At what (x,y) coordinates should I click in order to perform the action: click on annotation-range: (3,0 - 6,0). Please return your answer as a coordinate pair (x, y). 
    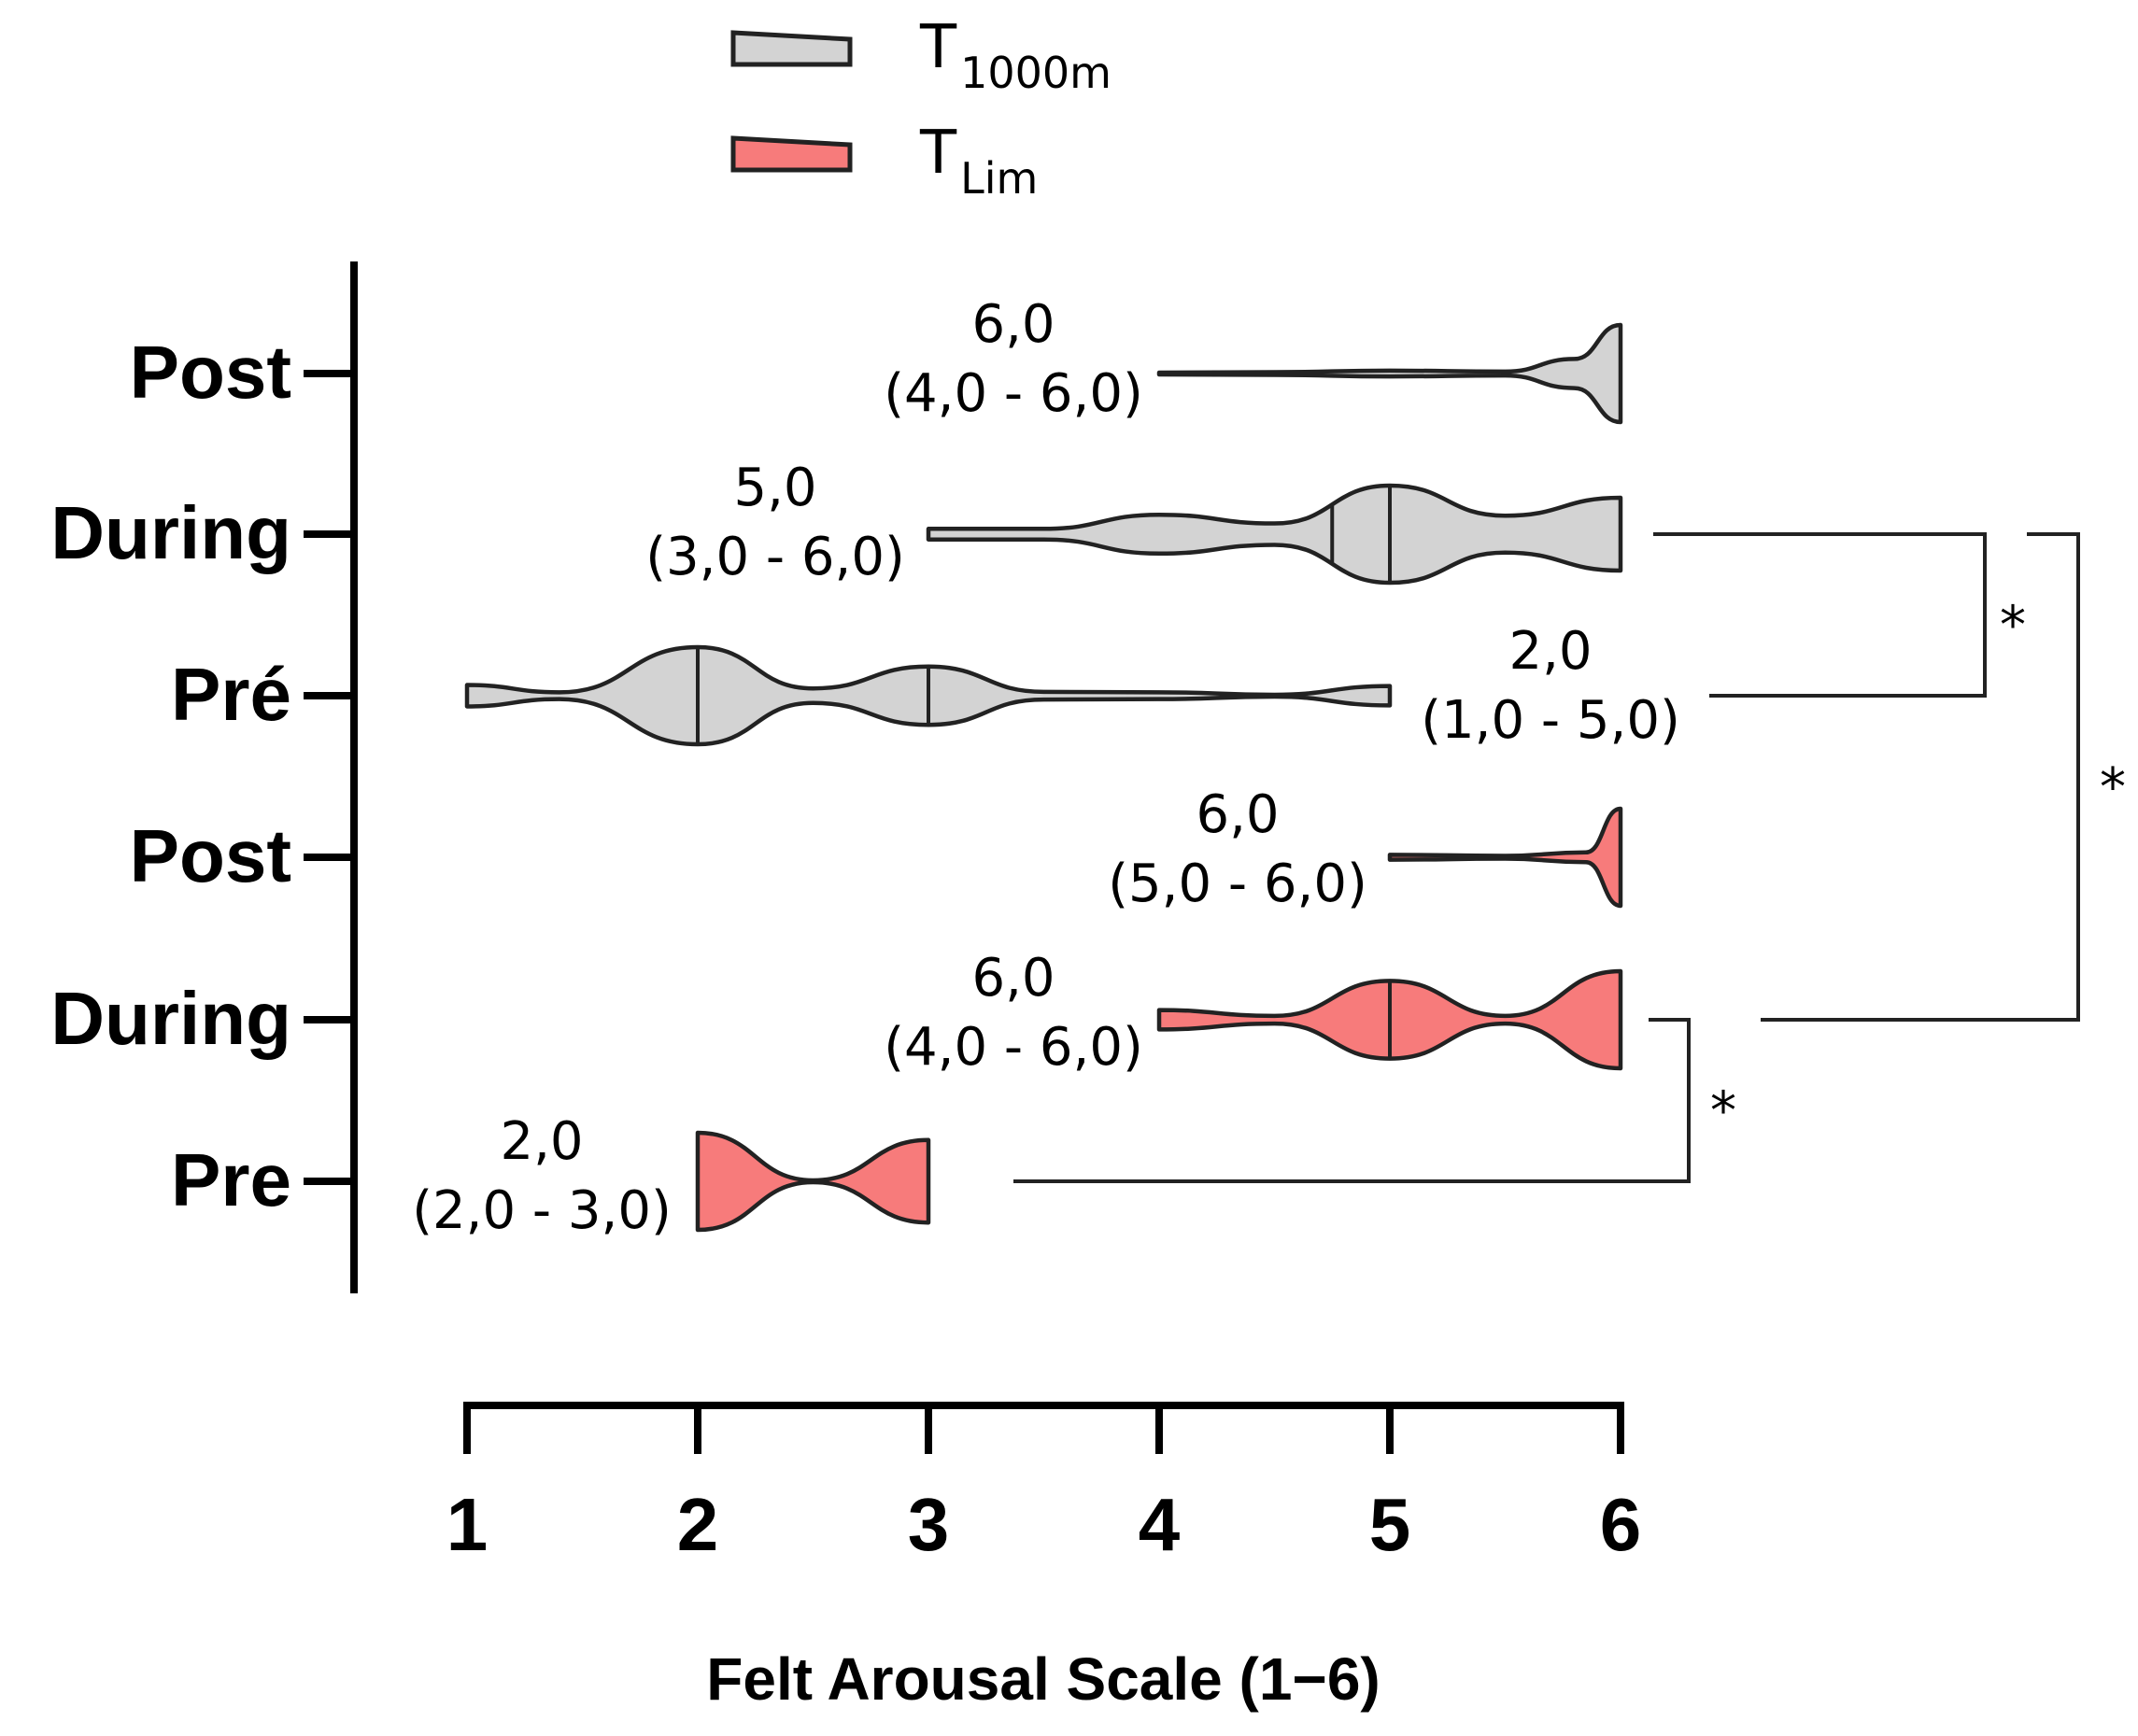
    Looking at the image, I should click on (775, 557).